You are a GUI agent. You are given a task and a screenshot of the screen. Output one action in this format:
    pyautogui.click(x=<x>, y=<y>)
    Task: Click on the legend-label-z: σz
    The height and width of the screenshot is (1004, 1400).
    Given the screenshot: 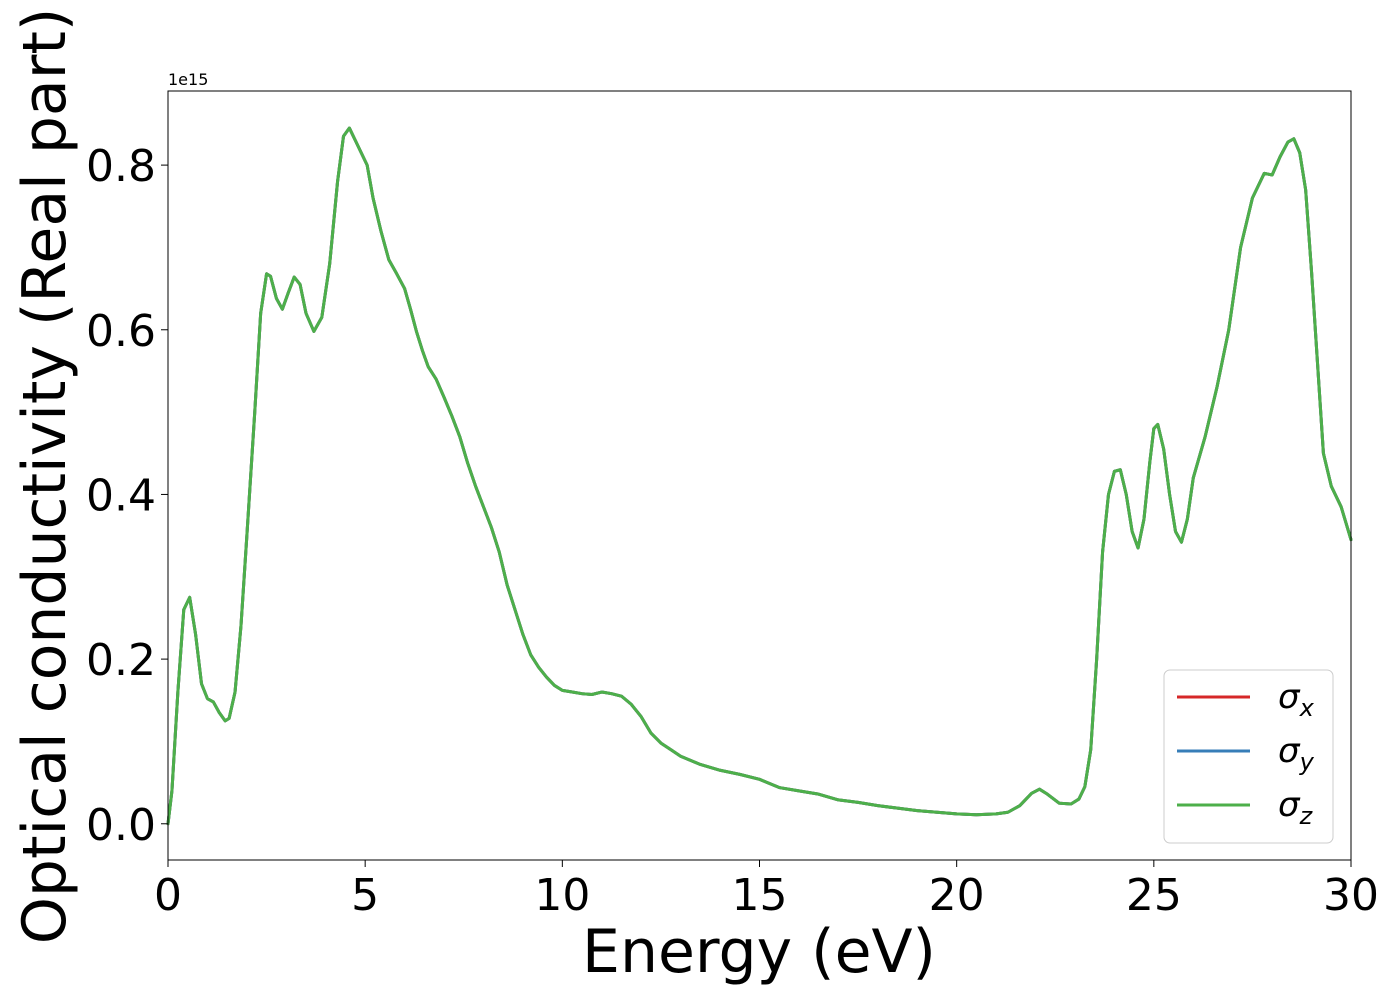 What is the action you would take?
    pyautogui.click(x=1296, y=807)
    